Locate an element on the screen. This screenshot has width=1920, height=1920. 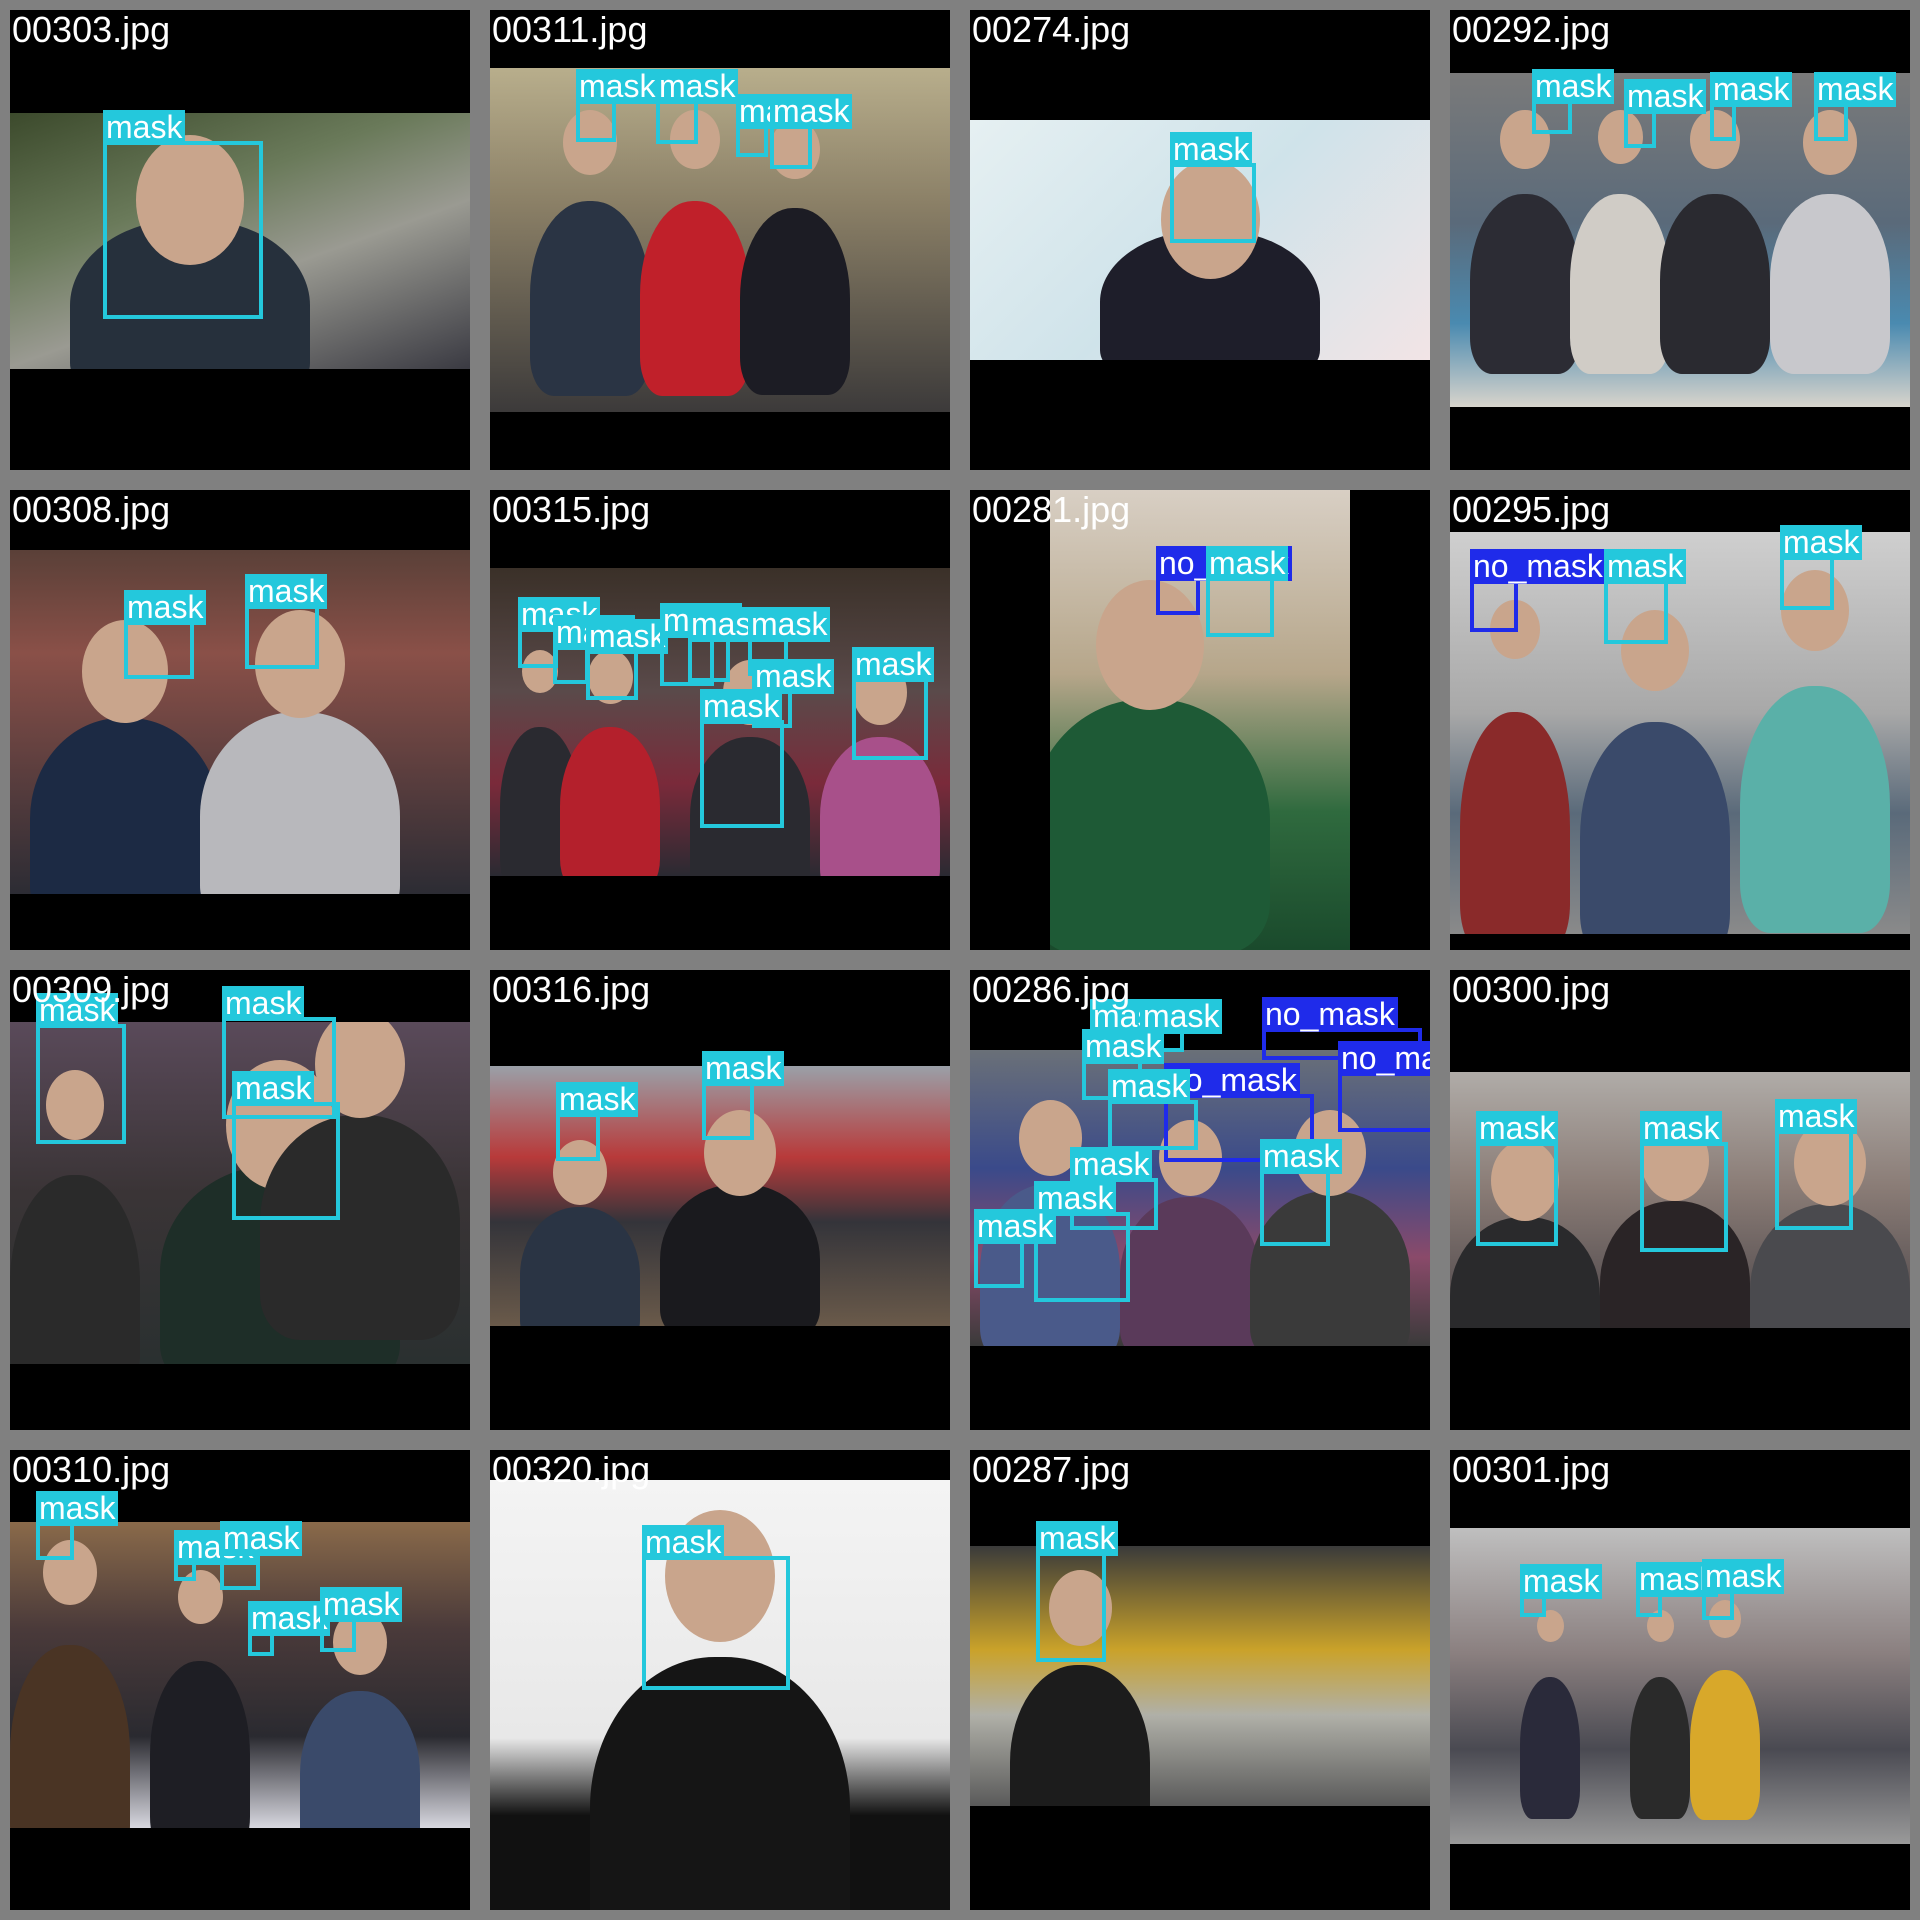
detection-tile: mask 00303.jpg is located at coordinates (240, 240).